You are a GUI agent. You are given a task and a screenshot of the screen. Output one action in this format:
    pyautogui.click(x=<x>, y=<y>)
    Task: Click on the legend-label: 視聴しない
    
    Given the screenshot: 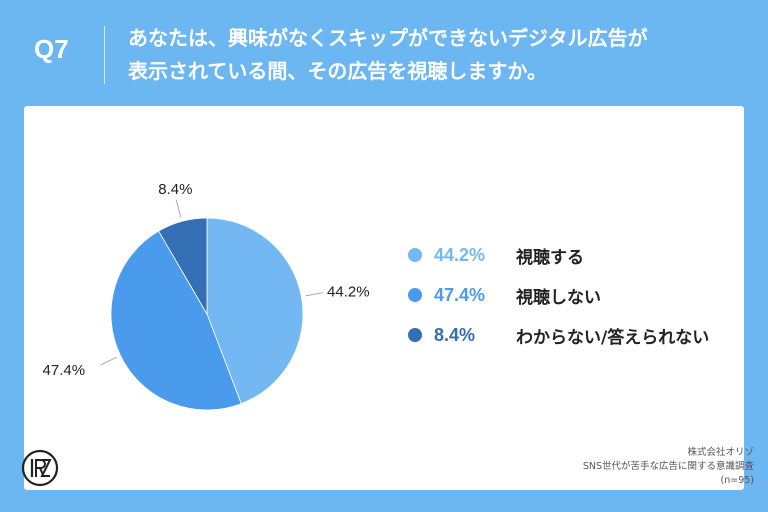 What is the action you would take?
    pyautogui.click(x=558, y=297)
    